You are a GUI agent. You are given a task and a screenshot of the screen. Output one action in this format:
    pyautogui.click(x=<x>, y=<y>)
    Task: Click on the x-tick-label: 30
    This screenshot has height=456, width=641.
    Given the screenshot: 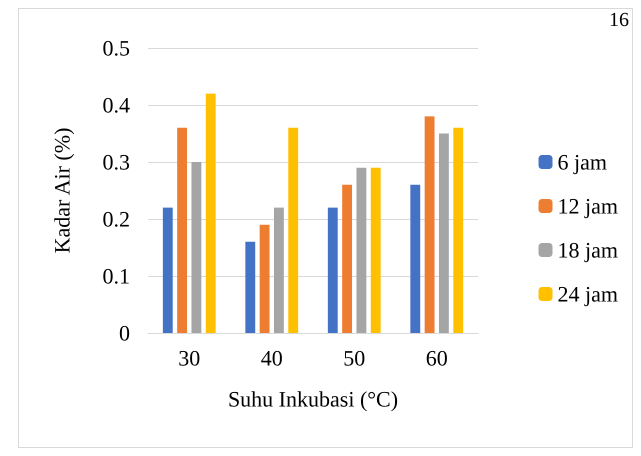 What is the action you would take?
    pyautogui.click(x=189, y=358)
    